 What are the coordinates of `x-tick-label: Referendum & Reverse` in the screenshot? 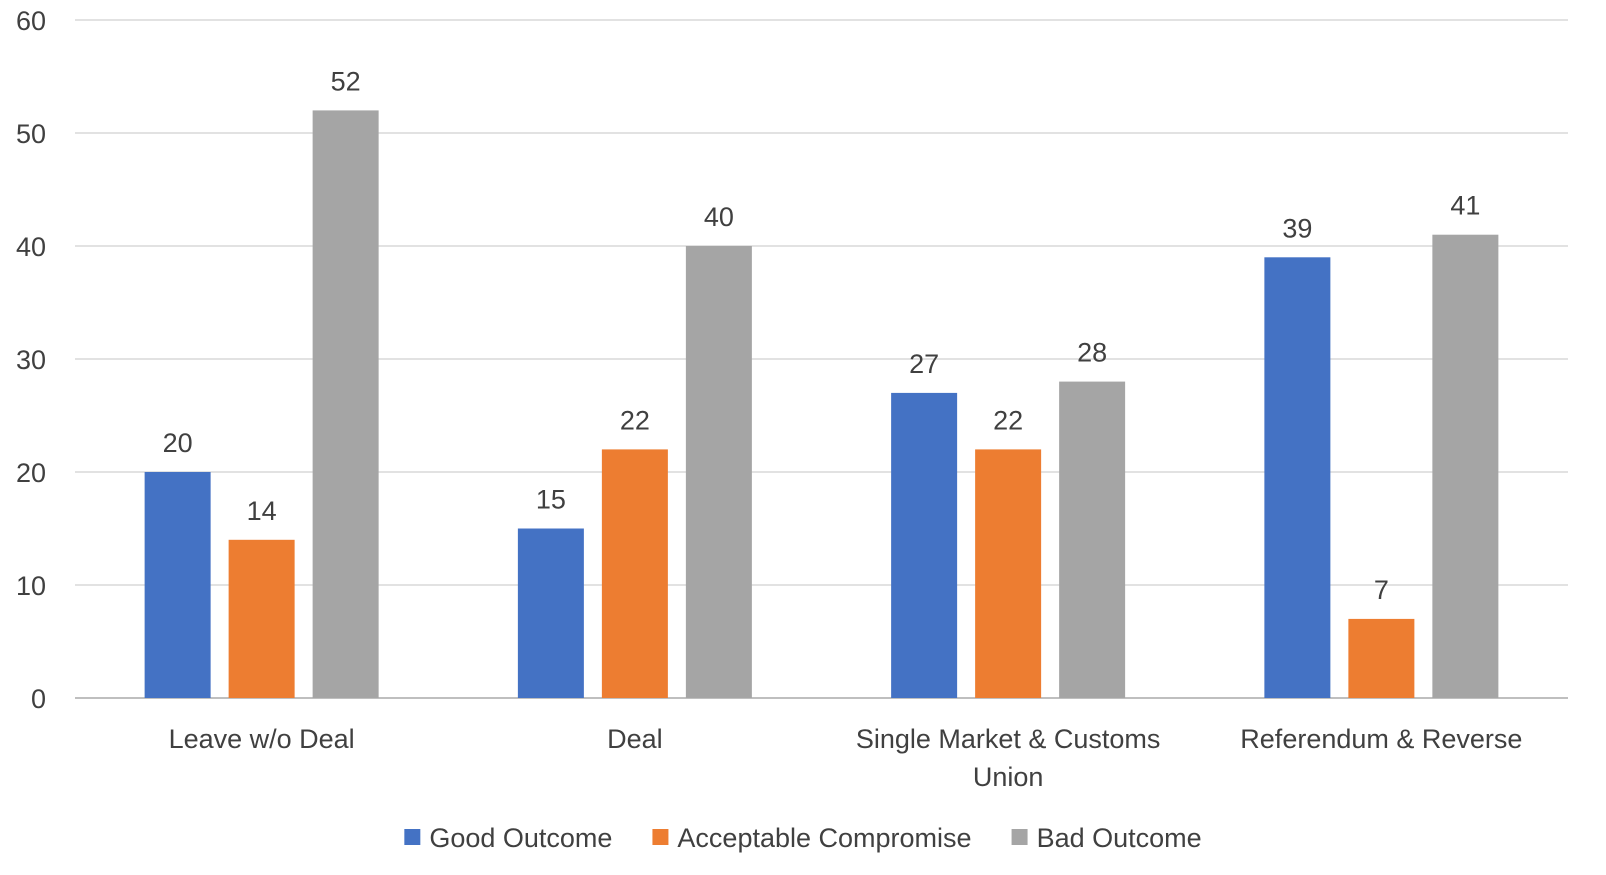 It's located at (1381, 739).